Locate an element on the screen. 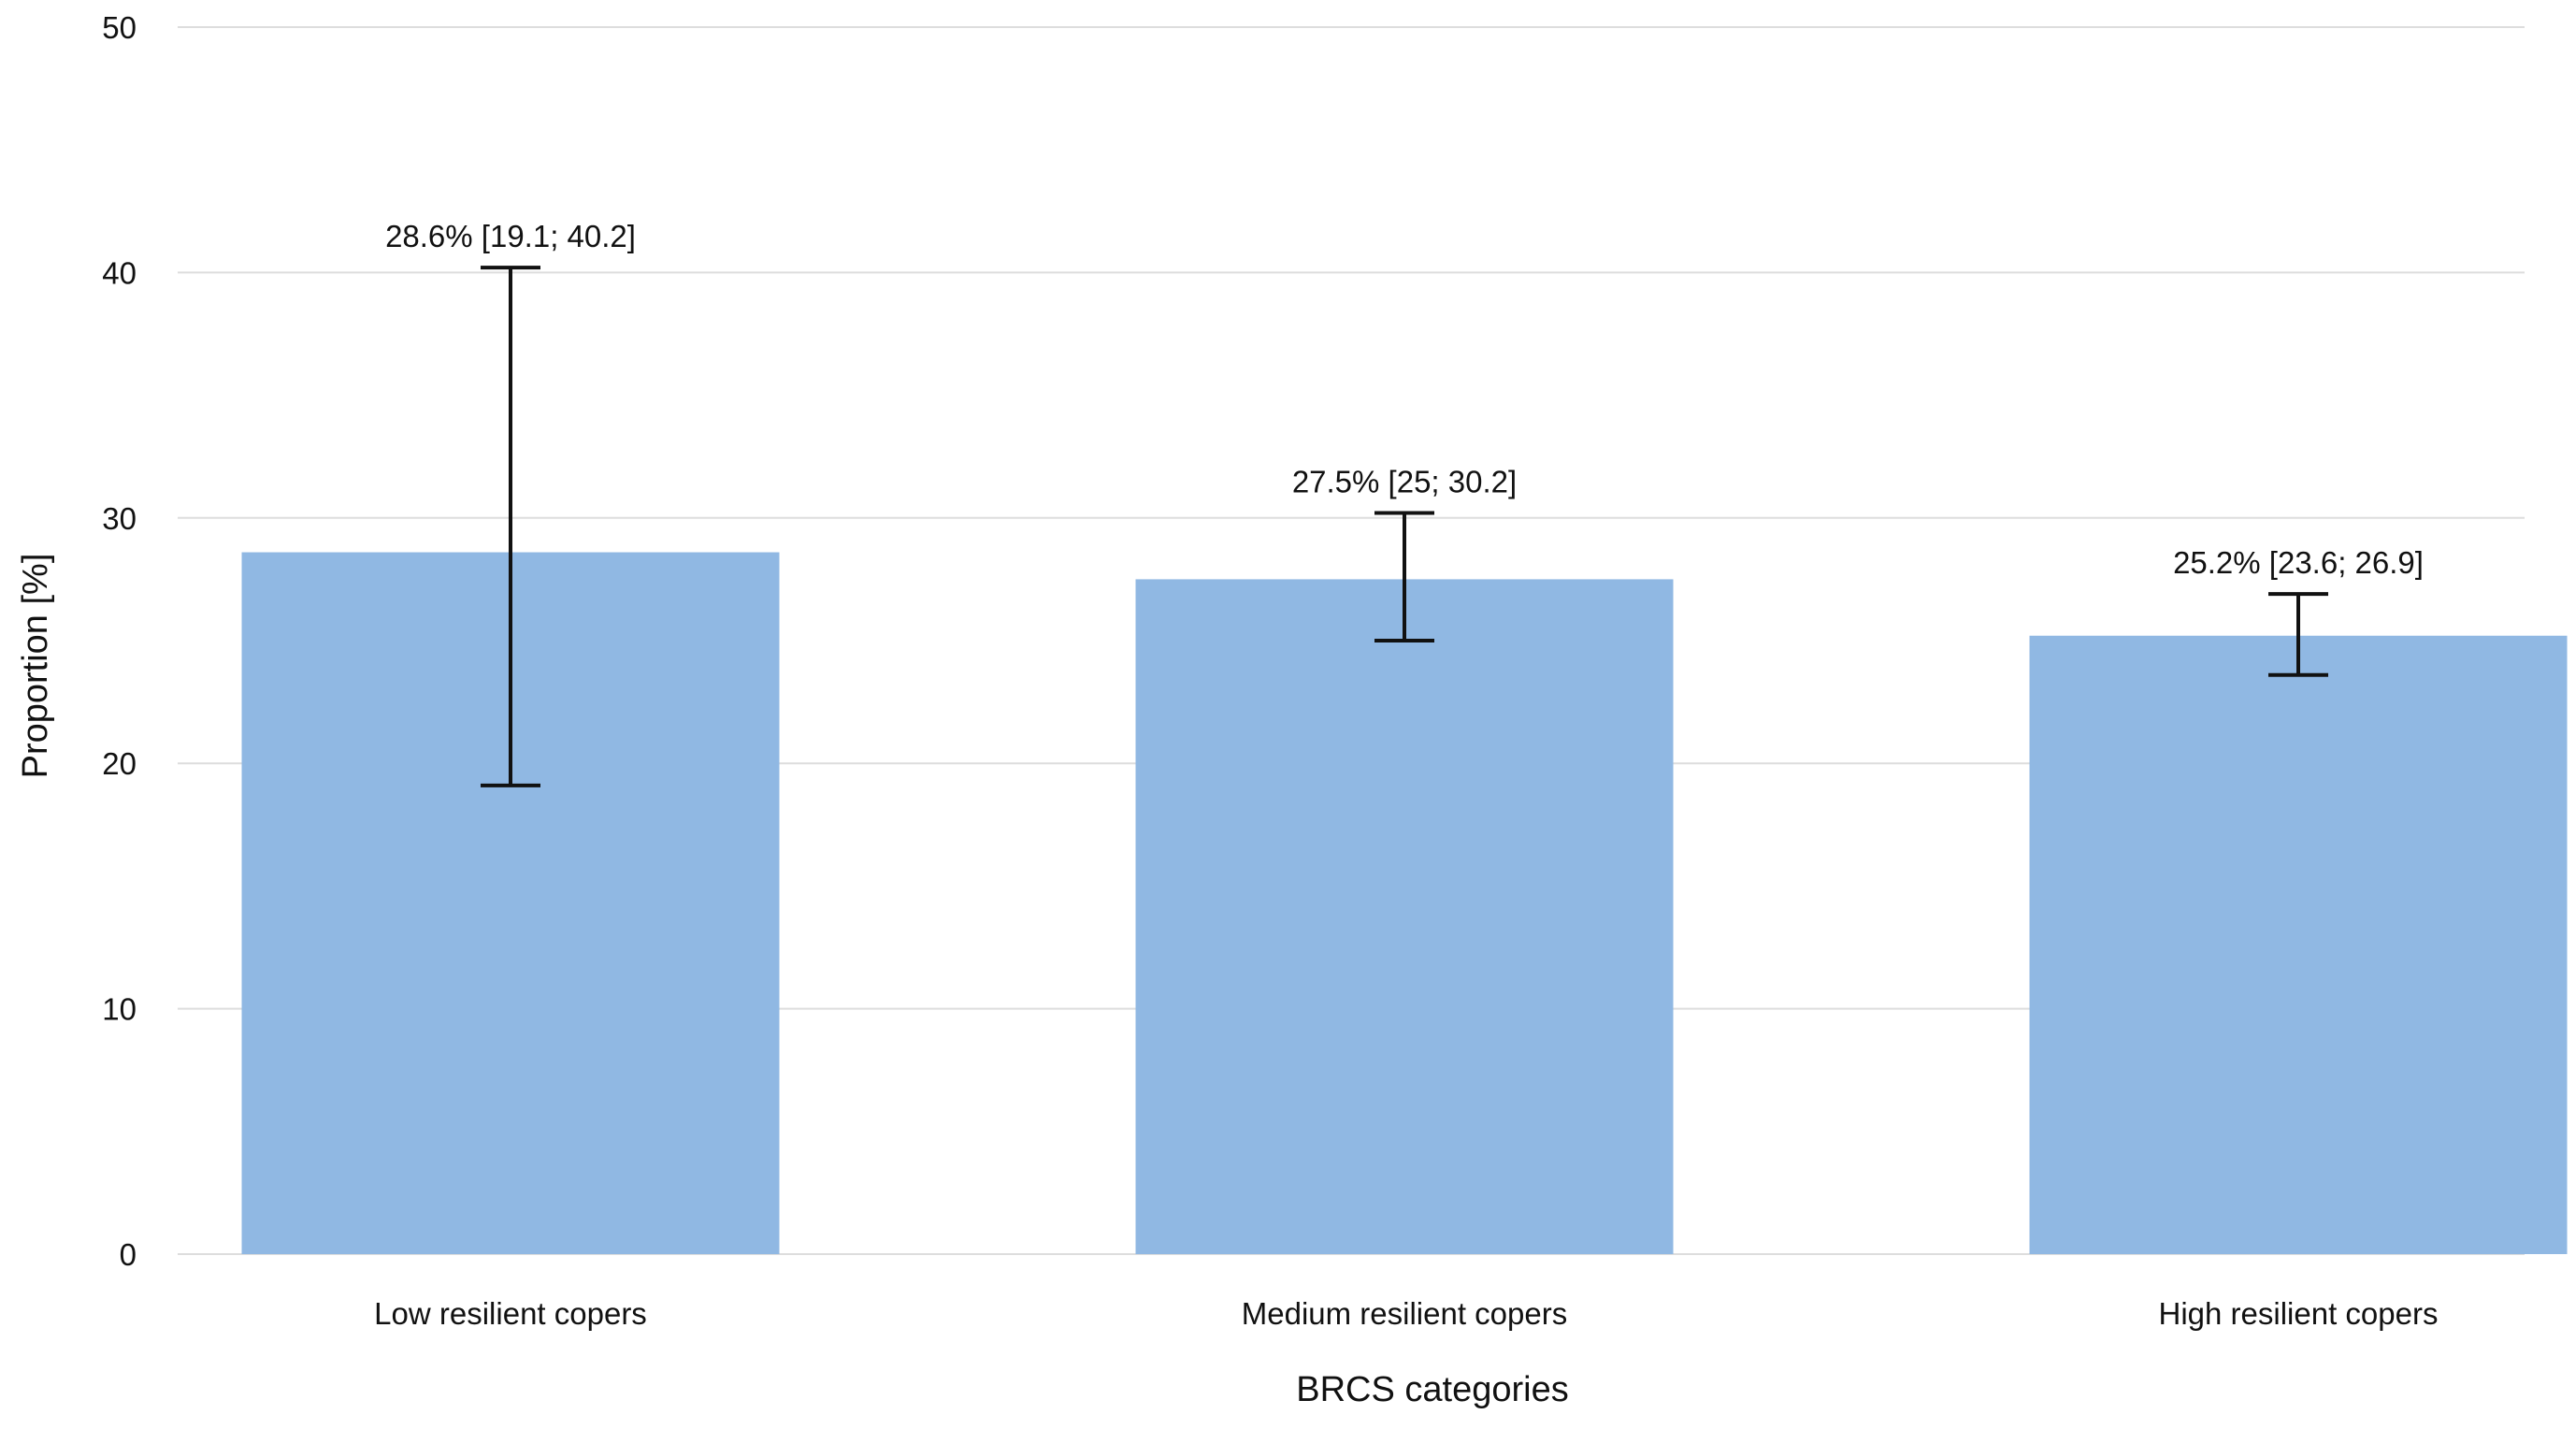 This screenshot has height=1429, width=2576. y-tick-label: 40 is located at coordinates (120, 272).